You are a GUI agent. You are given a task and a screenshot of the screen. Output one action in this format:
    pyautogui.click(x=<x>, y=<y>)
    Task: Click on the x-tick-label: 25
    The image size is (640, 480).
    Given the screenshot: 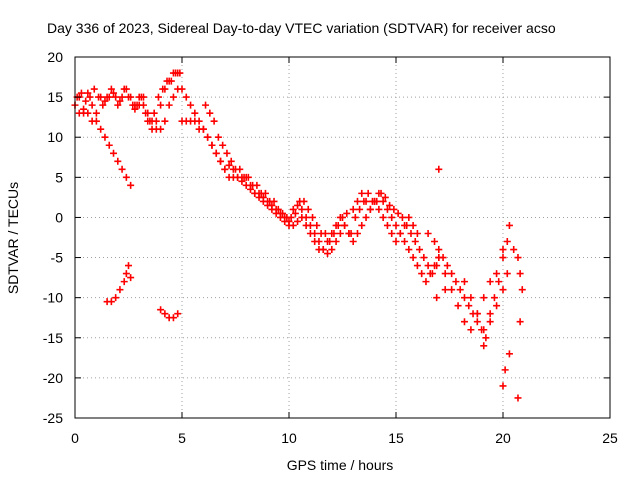 What is the action you would take?
    pyautogui.click(x=610, y=438)
    